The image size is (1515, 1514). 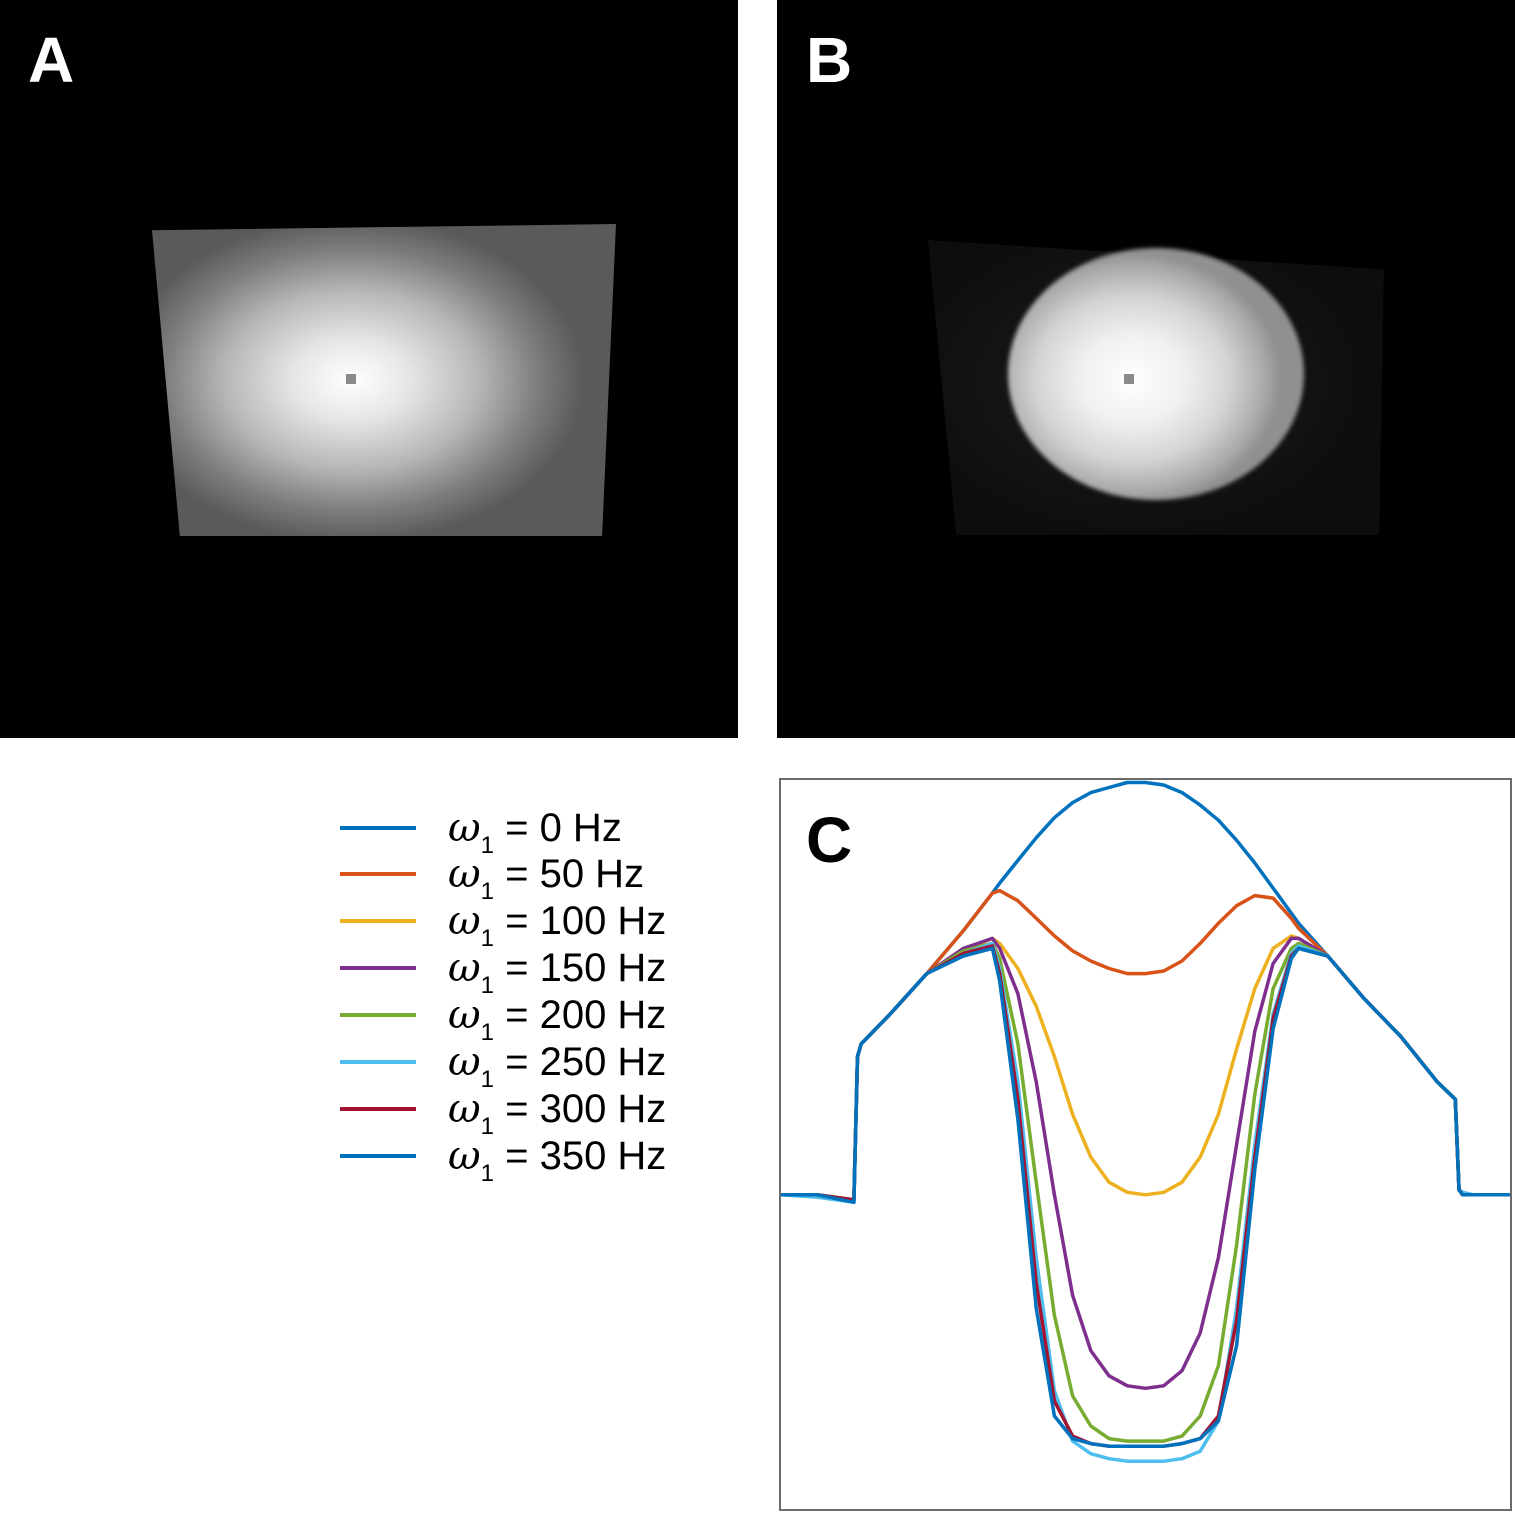 I want to click on legend-item: ω1 = 250 Hz, so click(x=540, y=1066).